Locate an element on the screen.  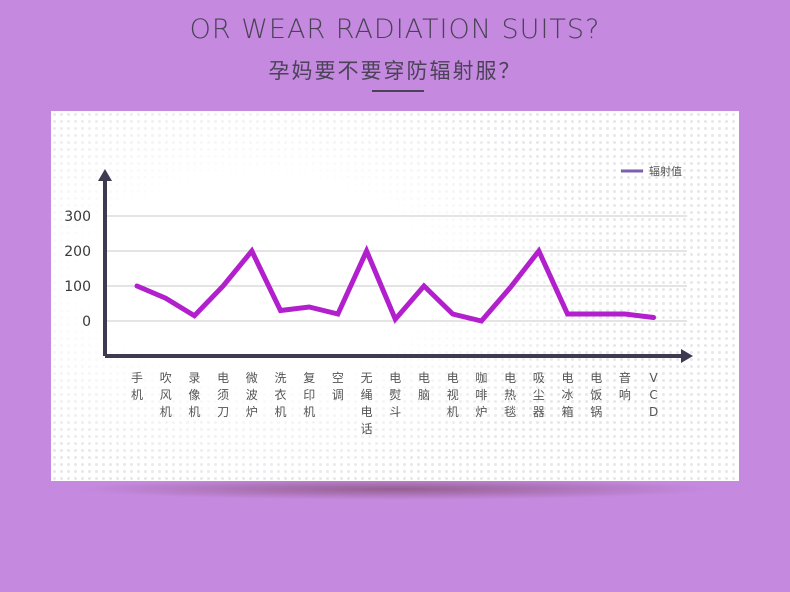
legend-label: 辐射值 is located at coordinates (665, 171).